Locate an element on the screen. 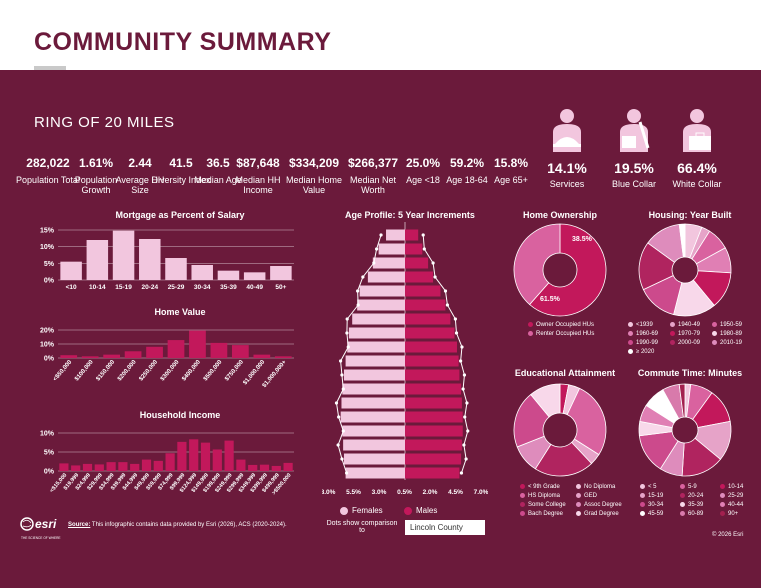 Image resolution: width=761 pixels, height=588 pixels. legend-item: 90+ is located at coordinates (729, 514).